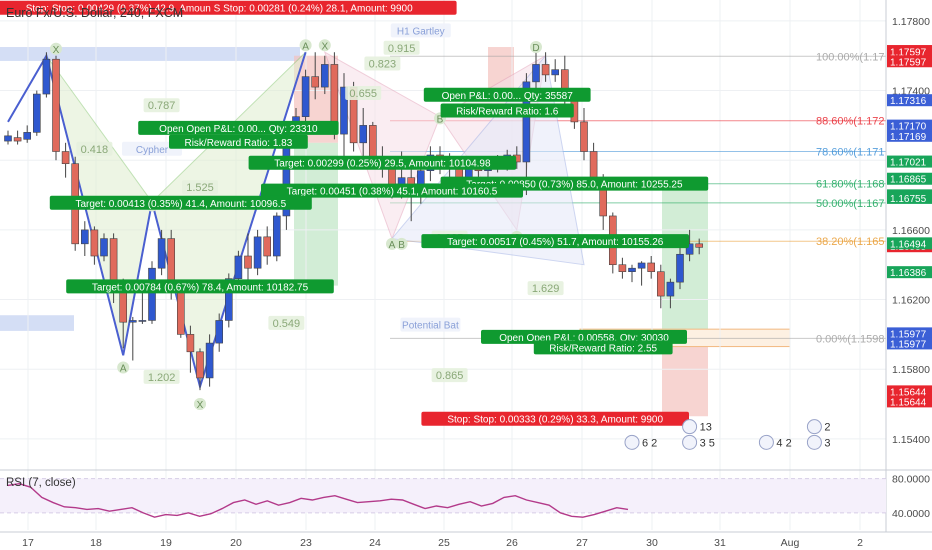  I want to click on time-tick-label: Aug, so click(790, 543).